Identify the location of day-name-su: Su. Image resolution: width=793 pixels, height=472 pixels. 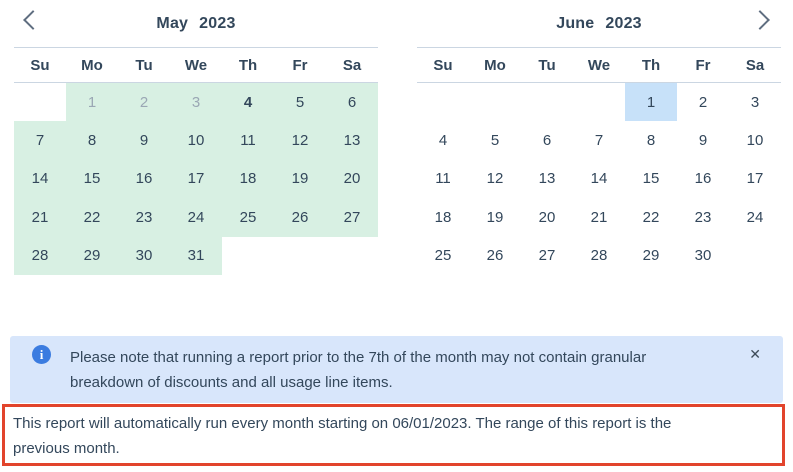
(40, 65).